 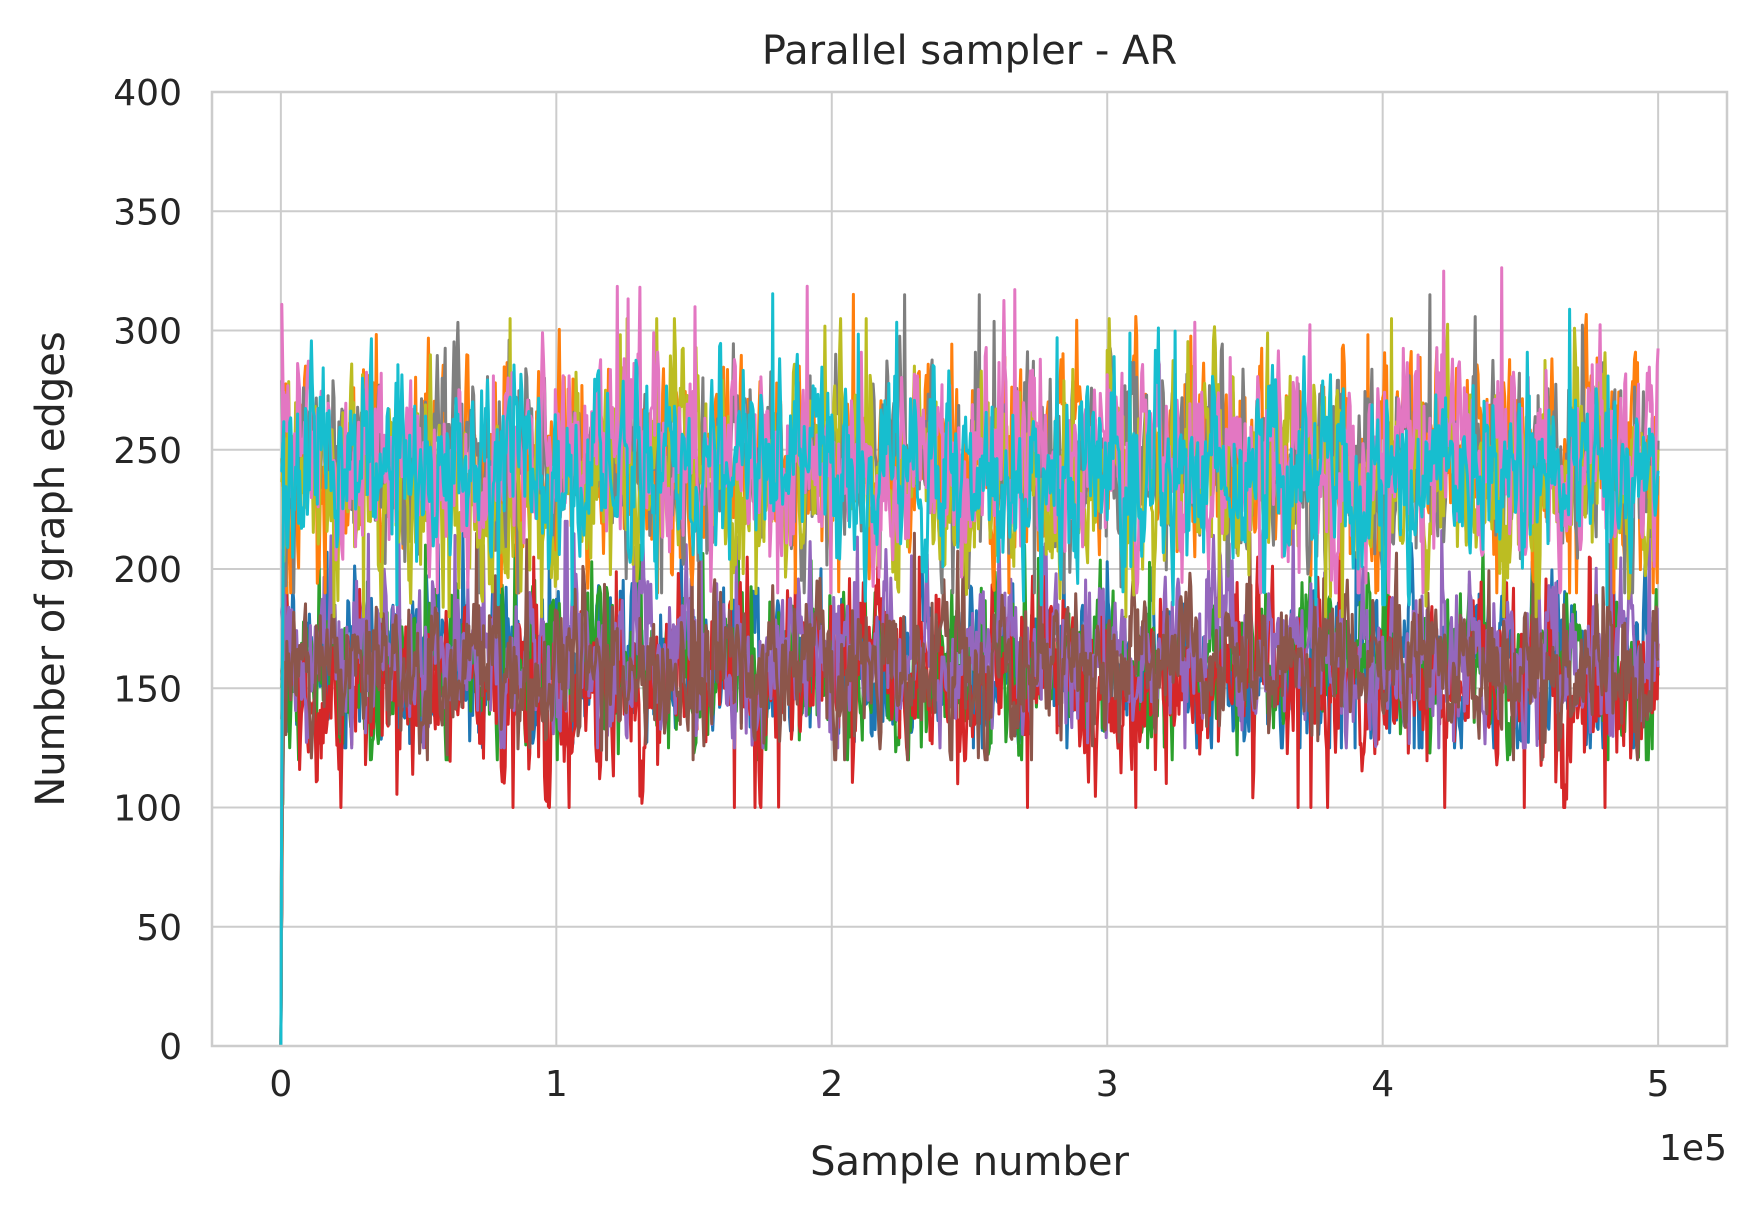 What do you see at coordinates (147, 93) in the screenshot?
I see `y-tick-label: 400` at bounding box center [147, 93].